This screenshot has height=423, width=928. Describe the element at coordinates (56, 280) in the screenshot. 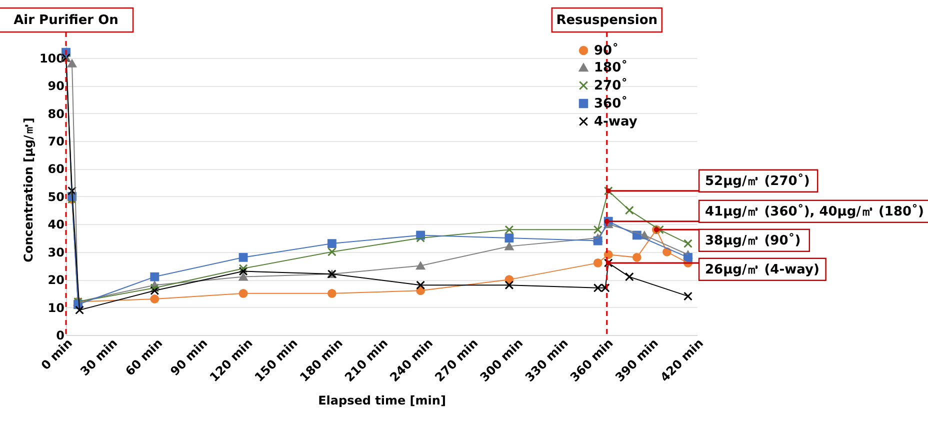

I see `y-tick-label: 20` at that location.